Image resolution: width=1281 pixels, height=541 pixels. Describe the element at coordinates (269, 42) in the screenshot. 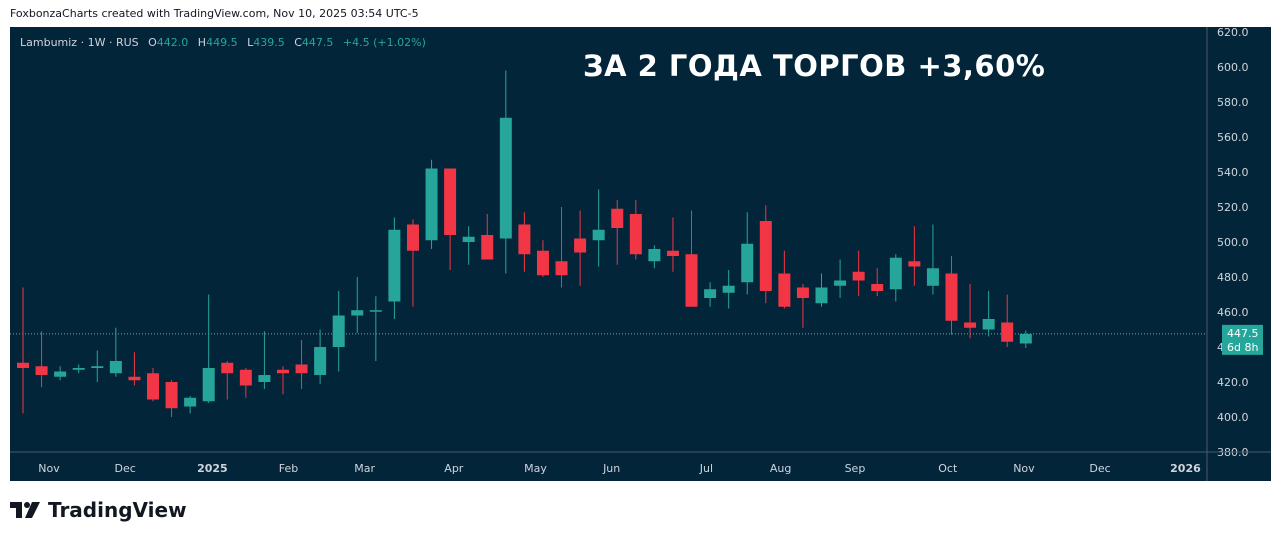

I see `low-value: 439.5` at that location.